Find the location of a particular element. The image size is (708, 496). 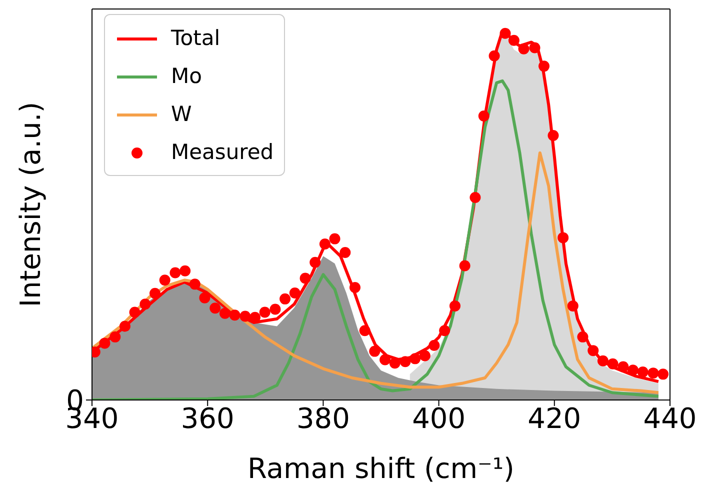

legend-label: Mo is located at coordinates (186, 76).